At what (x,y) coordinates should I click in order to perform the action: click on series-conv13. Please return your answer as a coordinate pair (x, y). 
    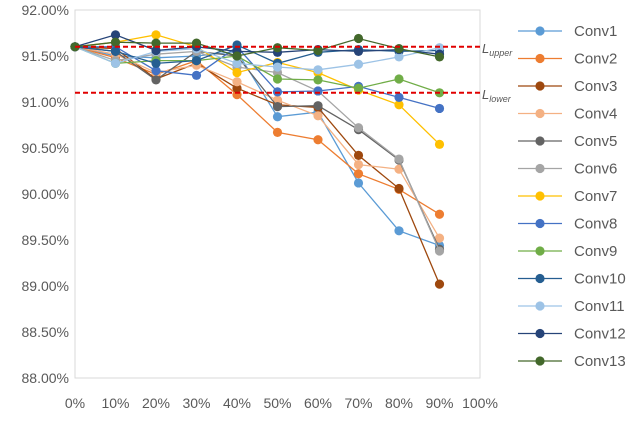
    Looking at the image, I should click on (257, 47).